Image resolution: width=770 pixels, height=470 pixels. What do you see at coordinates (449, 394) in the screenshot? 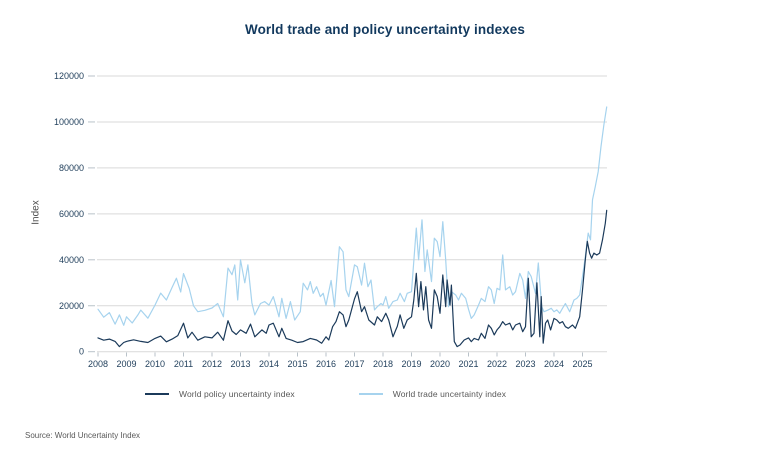
I see `legend-label-trade: World trade uncertainty index` at bounding box center [449, 394].